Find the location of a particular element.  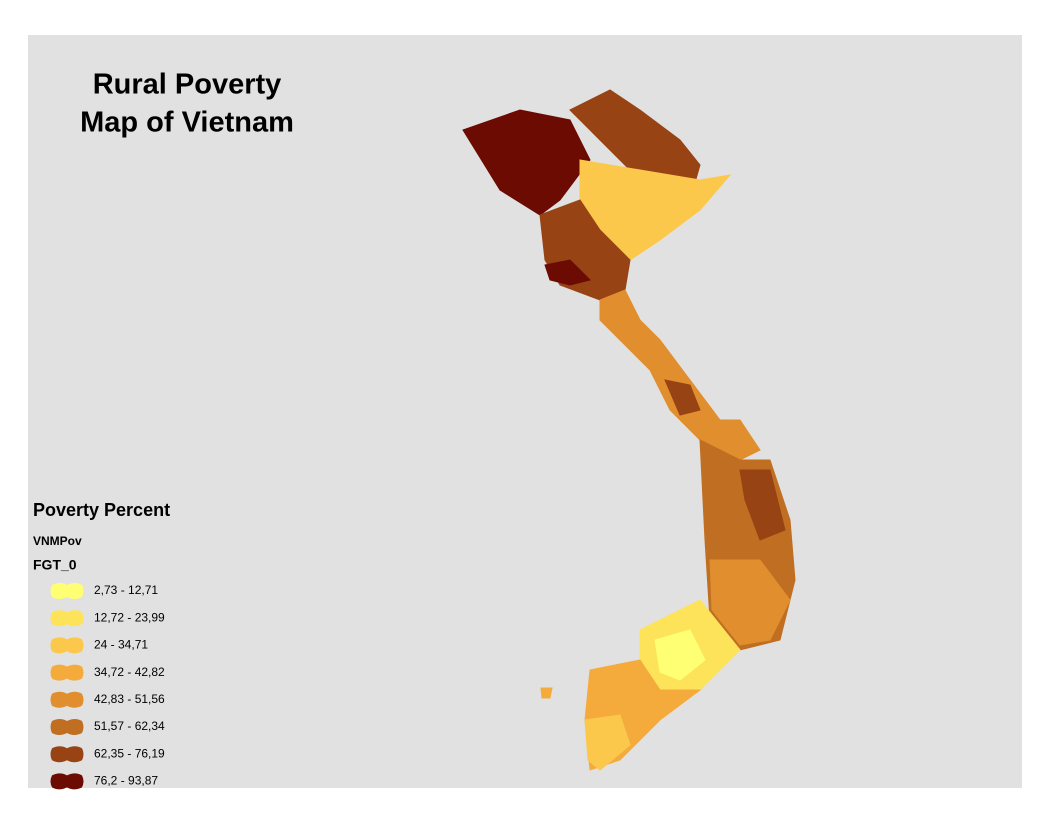

legend-label: 51,57 - 62,34 is located at coordinates (129, 726).